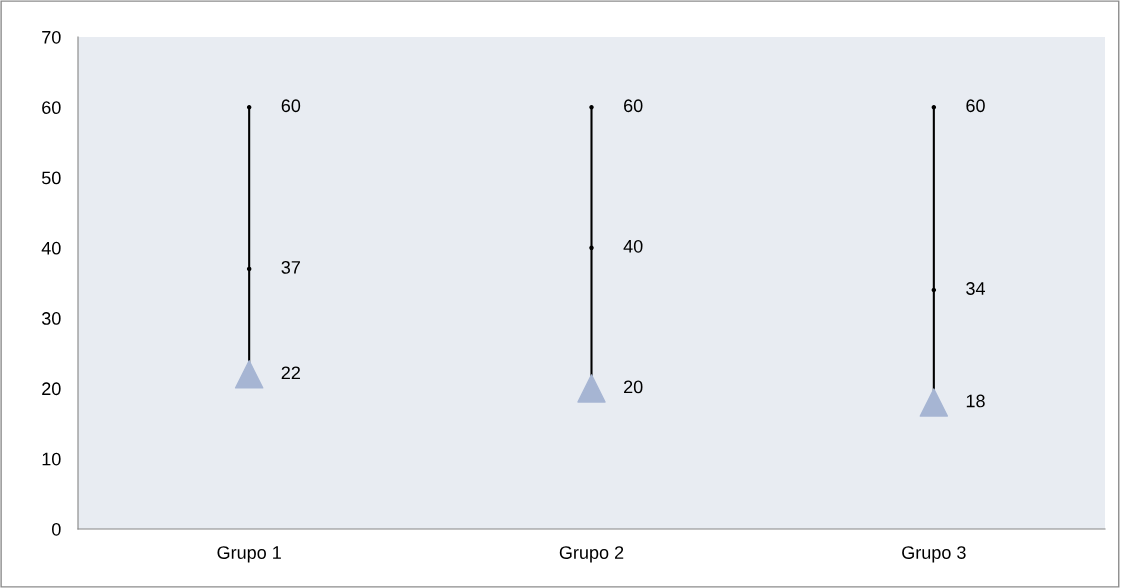  Describe the element at coordinates (51, 108) in the screenshot. I see `y-tick-label: 60` at that location.